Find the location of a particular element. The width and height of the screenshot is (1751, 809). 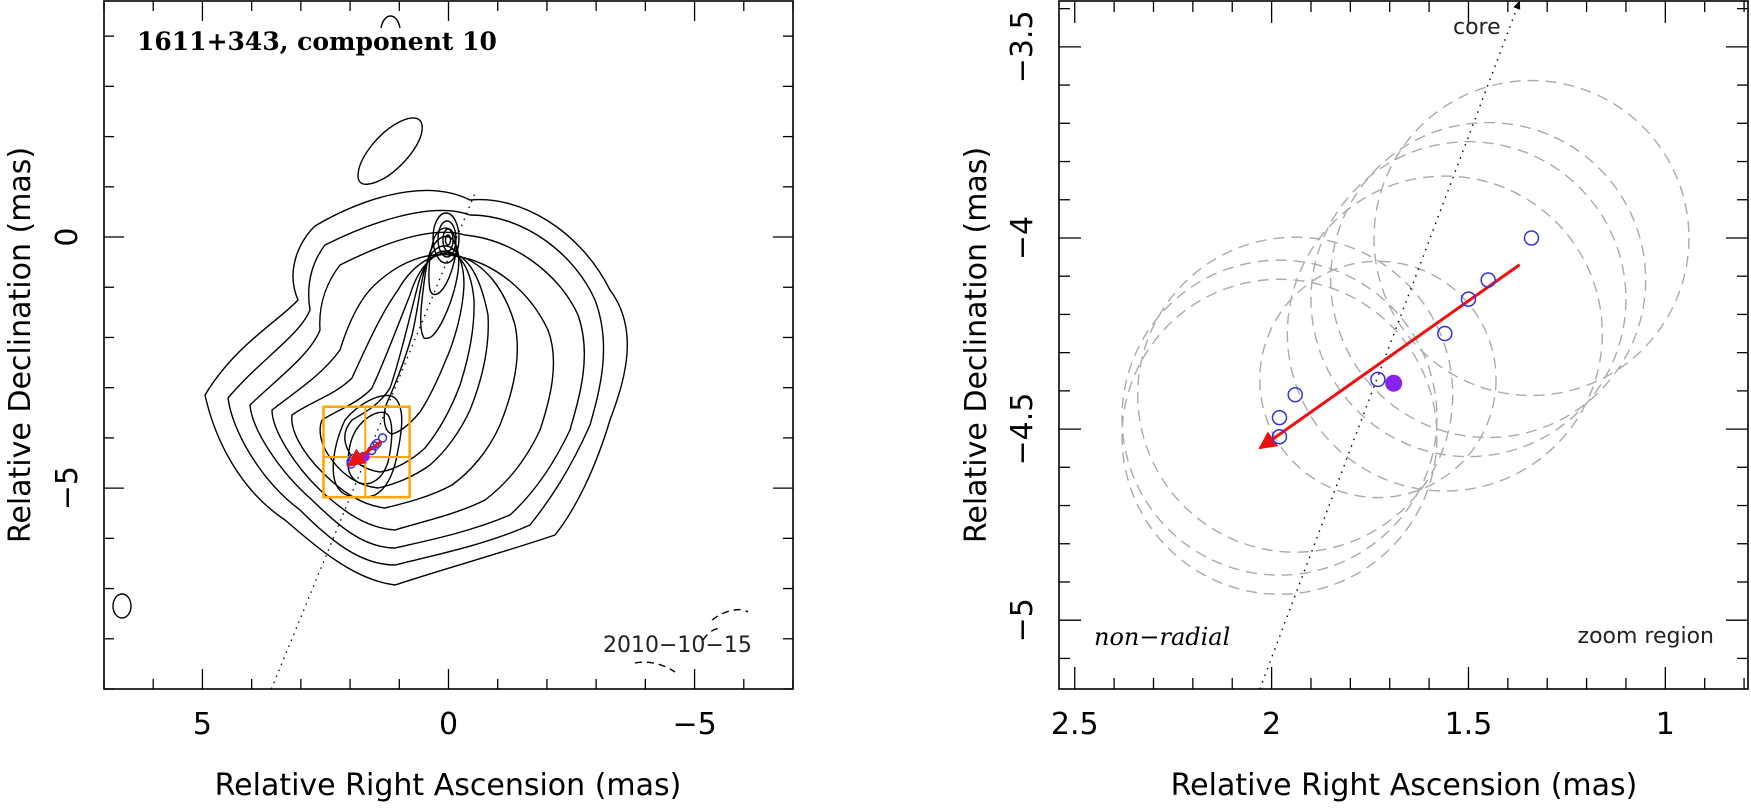

y-tick-label: 0 is located at coordinates (67, 236).